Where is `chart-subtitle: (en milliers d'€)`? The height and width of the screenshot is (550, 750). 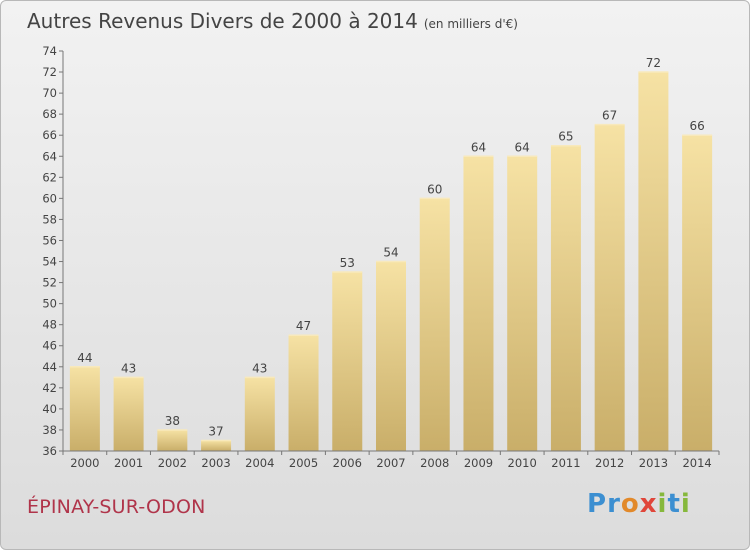 chart-subtitle: (en milliers d'€) is located at coordinates (470, 24).